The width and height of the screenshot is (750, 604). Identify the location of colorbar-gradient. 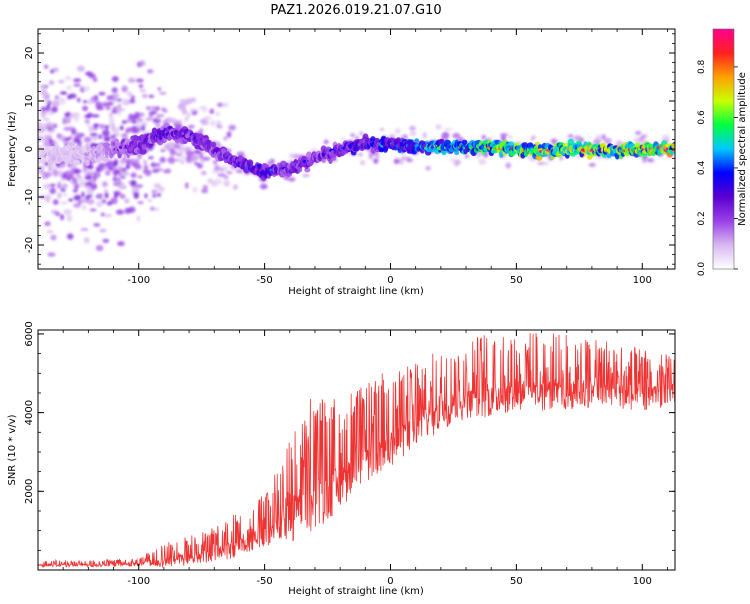
(723, 149).